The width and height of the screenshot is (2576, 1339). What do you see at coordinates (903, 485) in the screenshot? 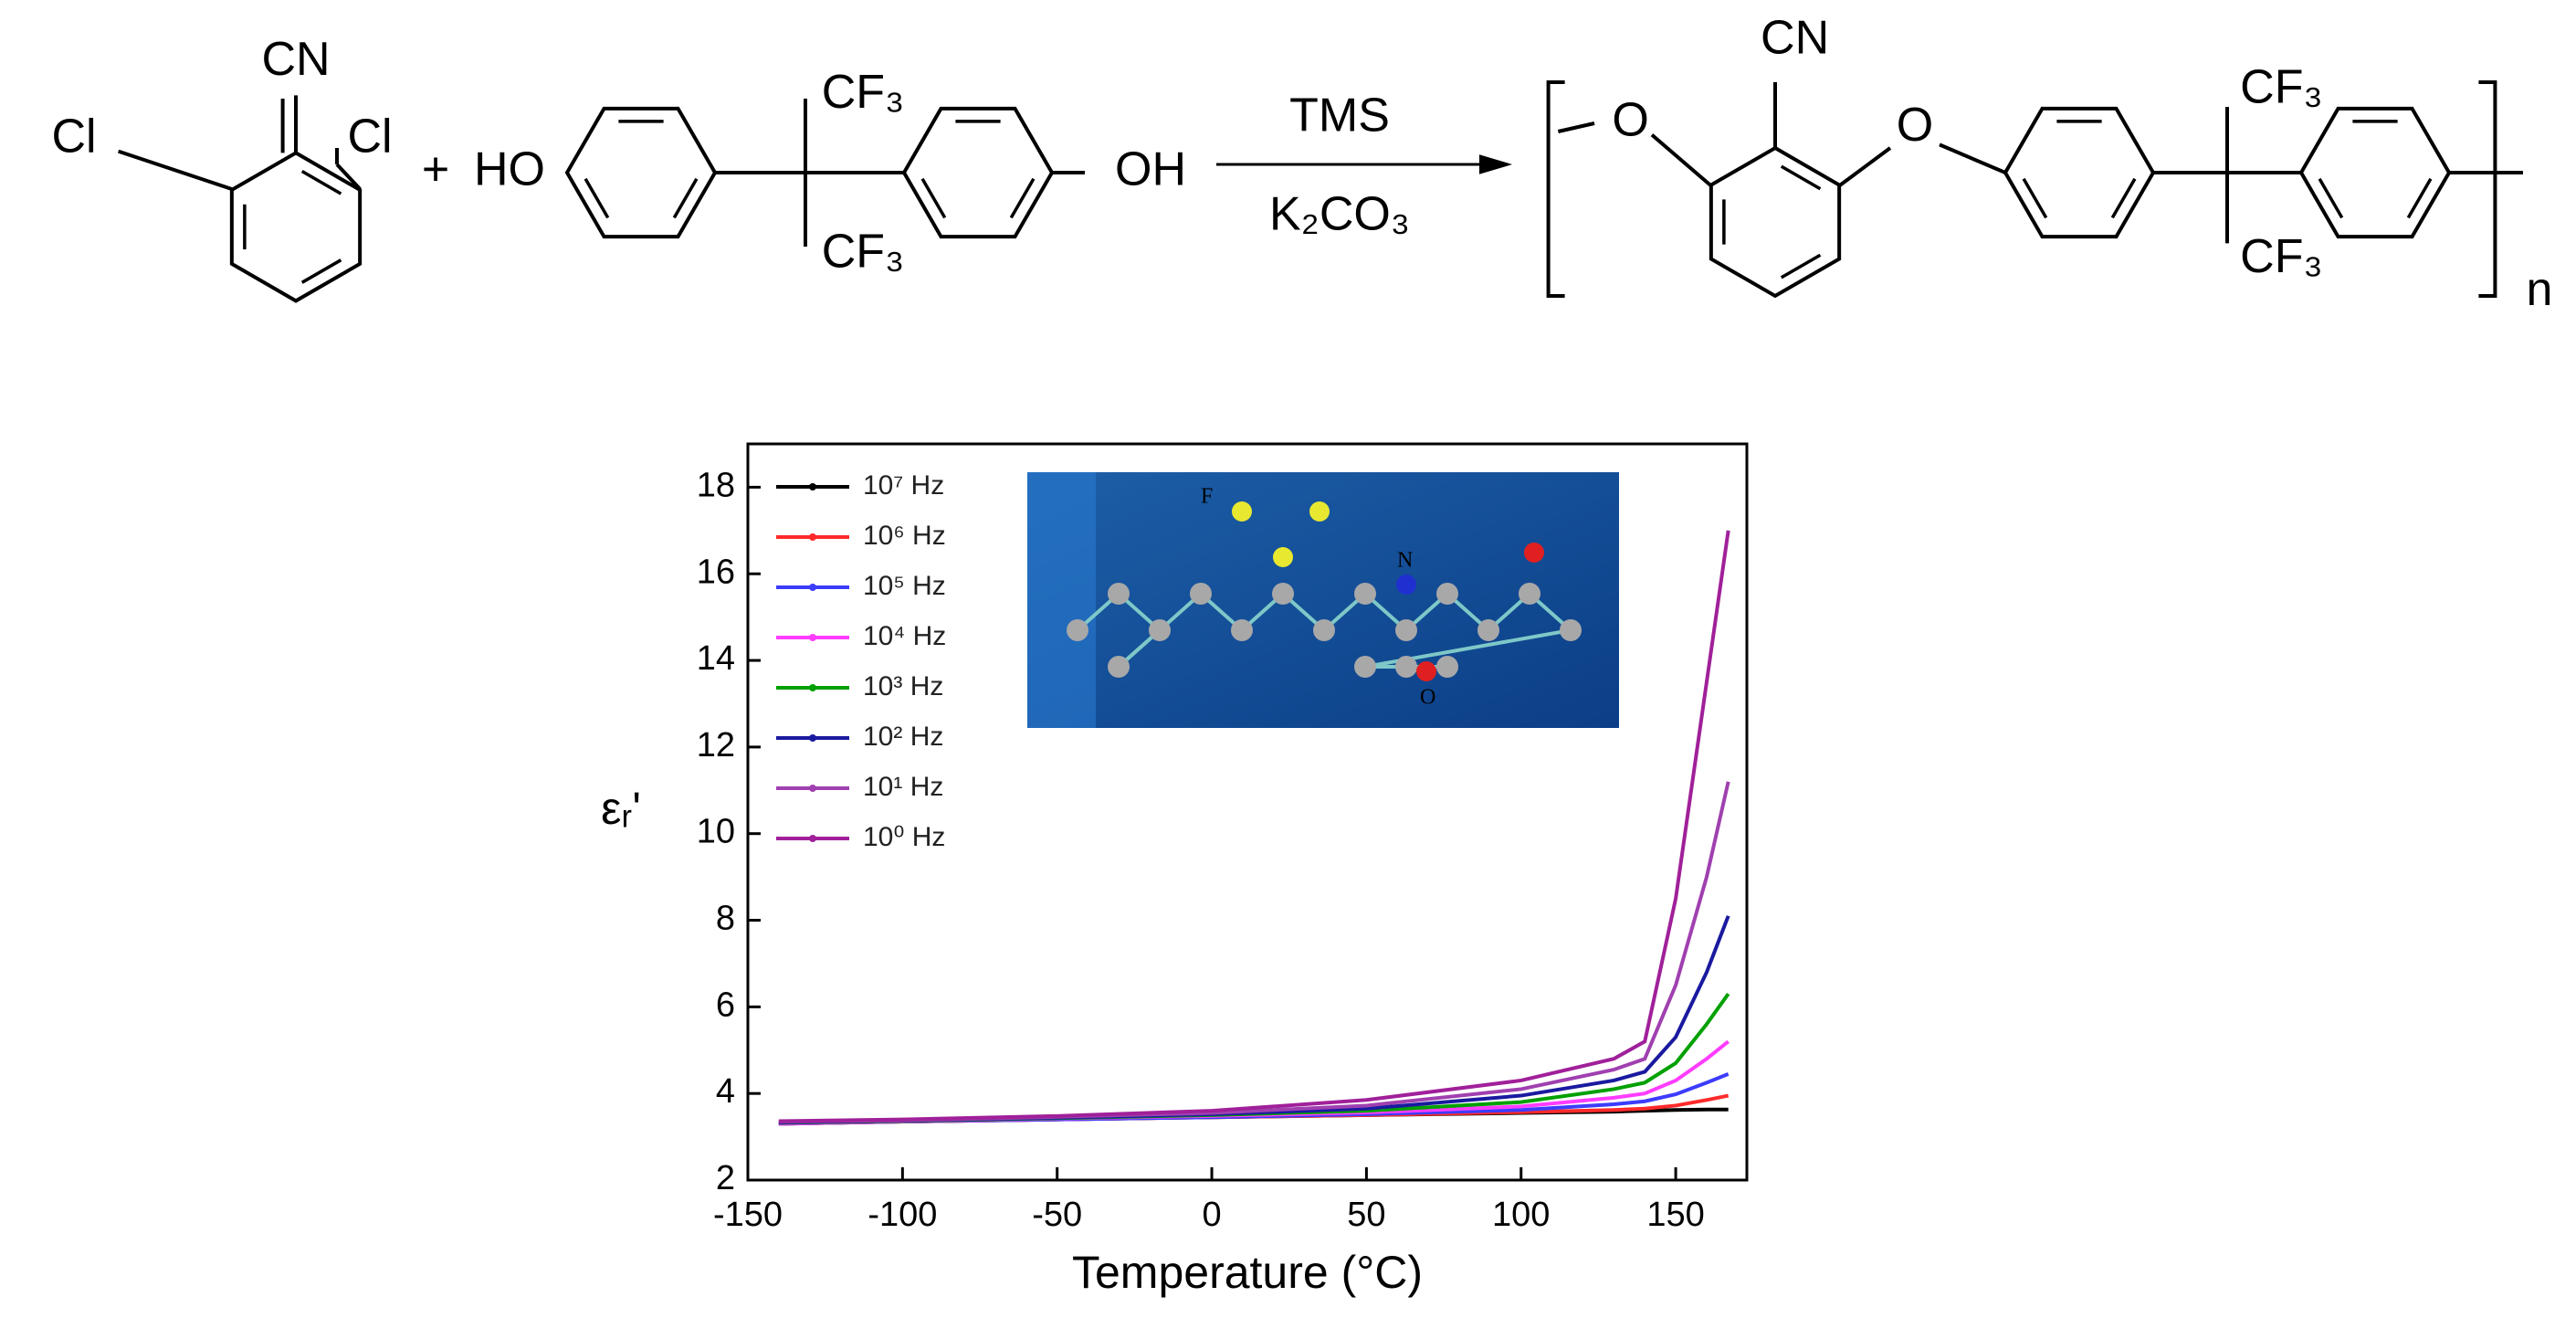
I see `legend-label: 10⁷ Hz` at bounding box center [903, 485].